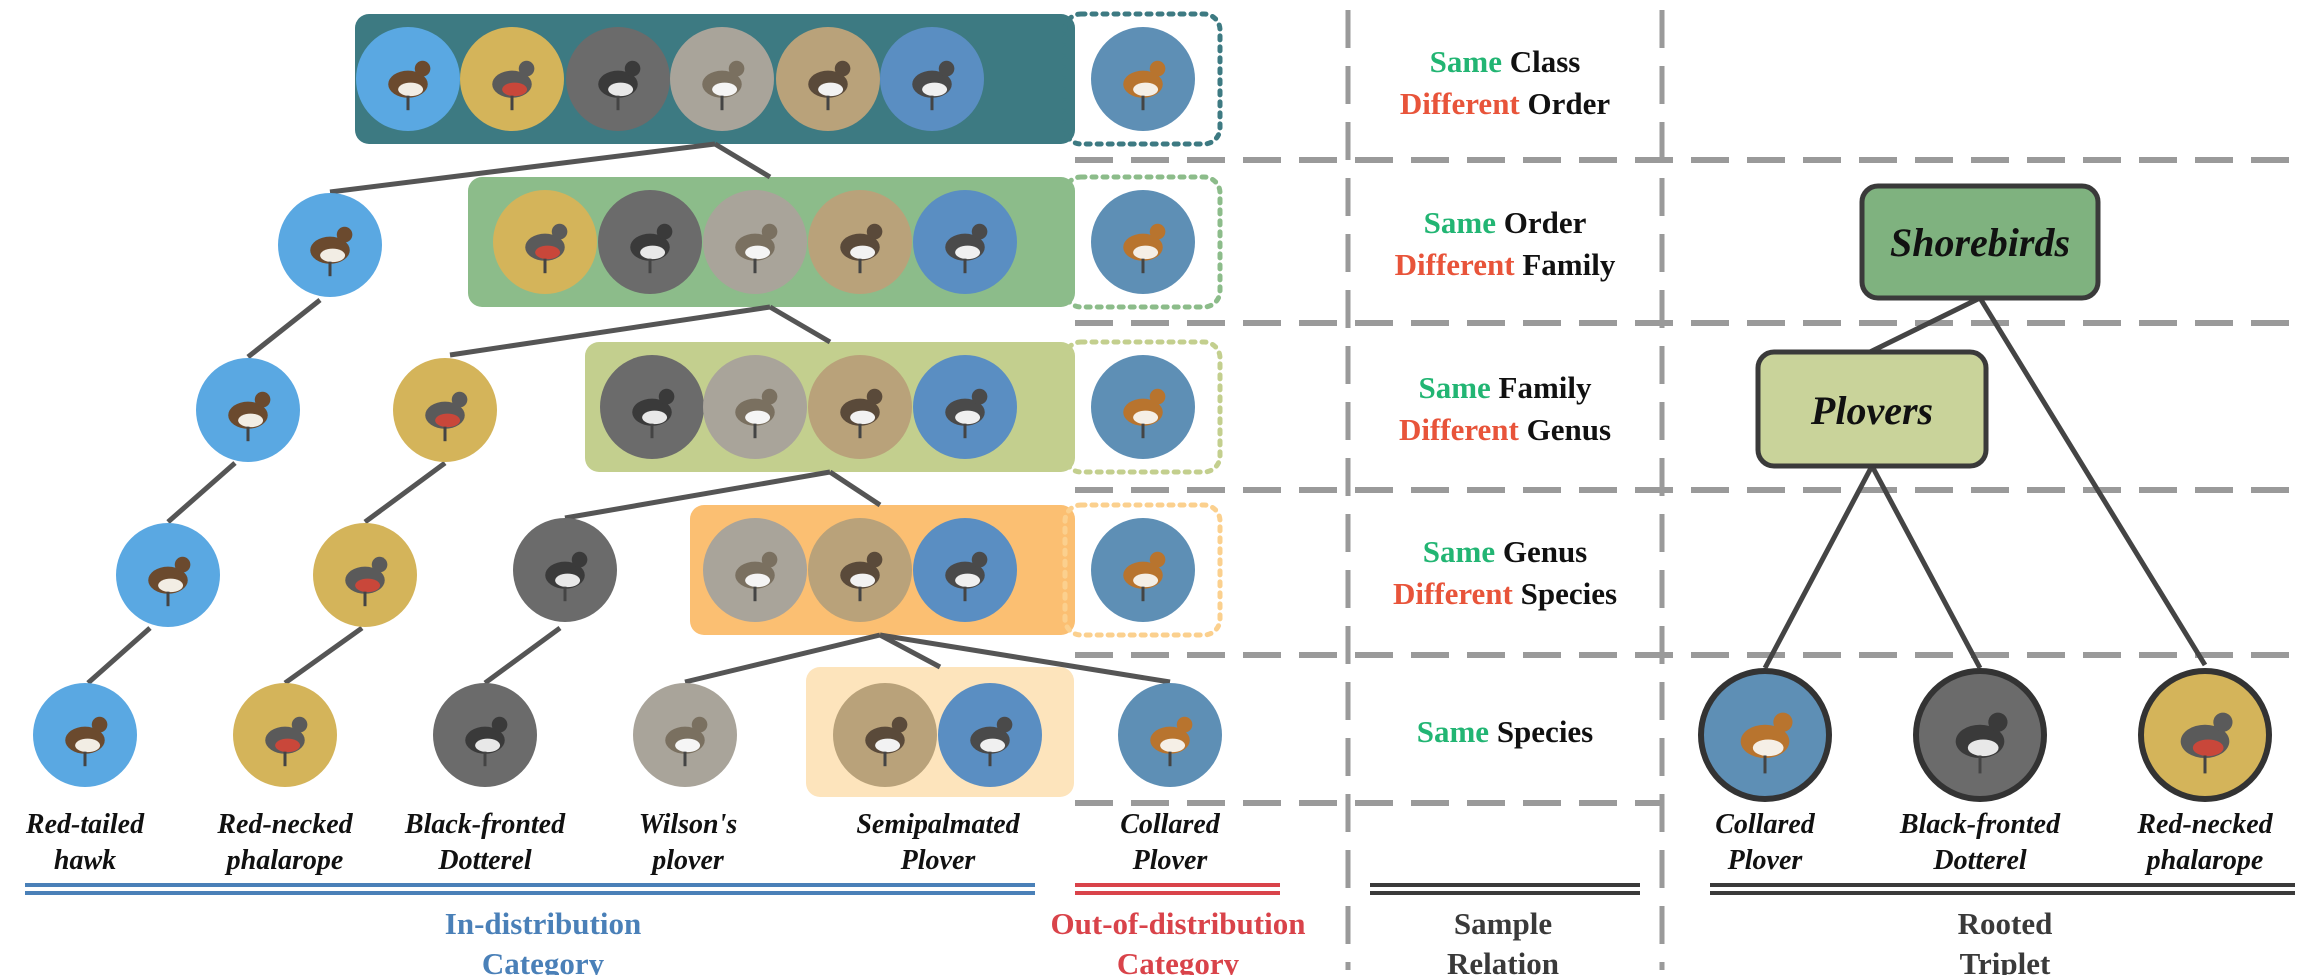 The width and height of the screenshot is (2310, 975). I want to click on shorebirds-label: Shorebirds, so click(1980, 242).